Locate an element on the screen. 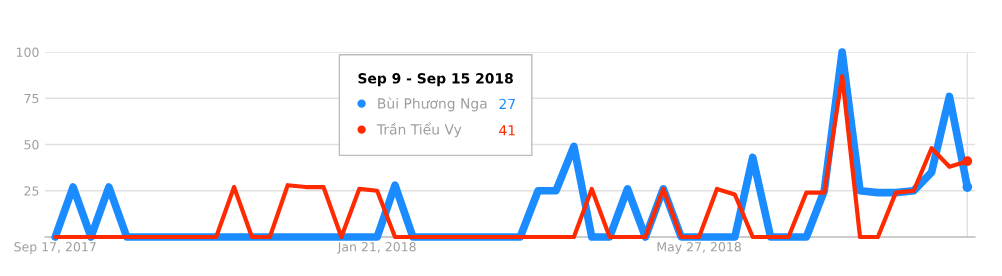  annotation: 41 is located at coordinates (507, 130).